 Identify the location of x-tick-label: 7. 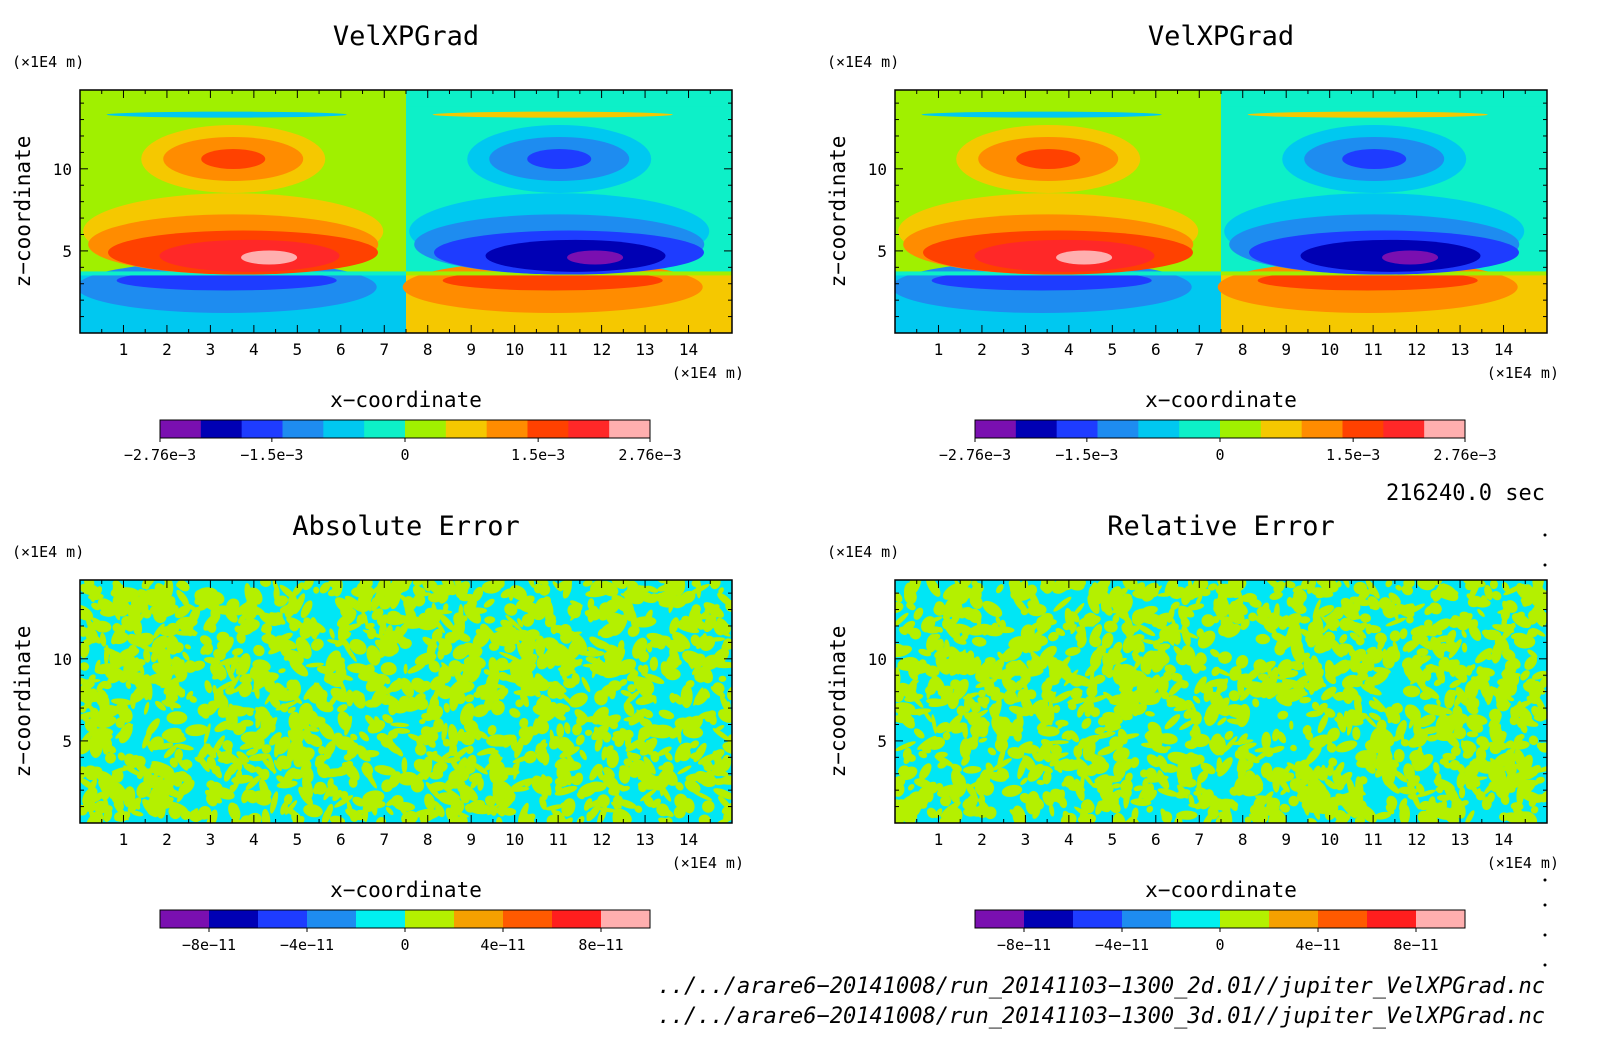
(1199, 349).